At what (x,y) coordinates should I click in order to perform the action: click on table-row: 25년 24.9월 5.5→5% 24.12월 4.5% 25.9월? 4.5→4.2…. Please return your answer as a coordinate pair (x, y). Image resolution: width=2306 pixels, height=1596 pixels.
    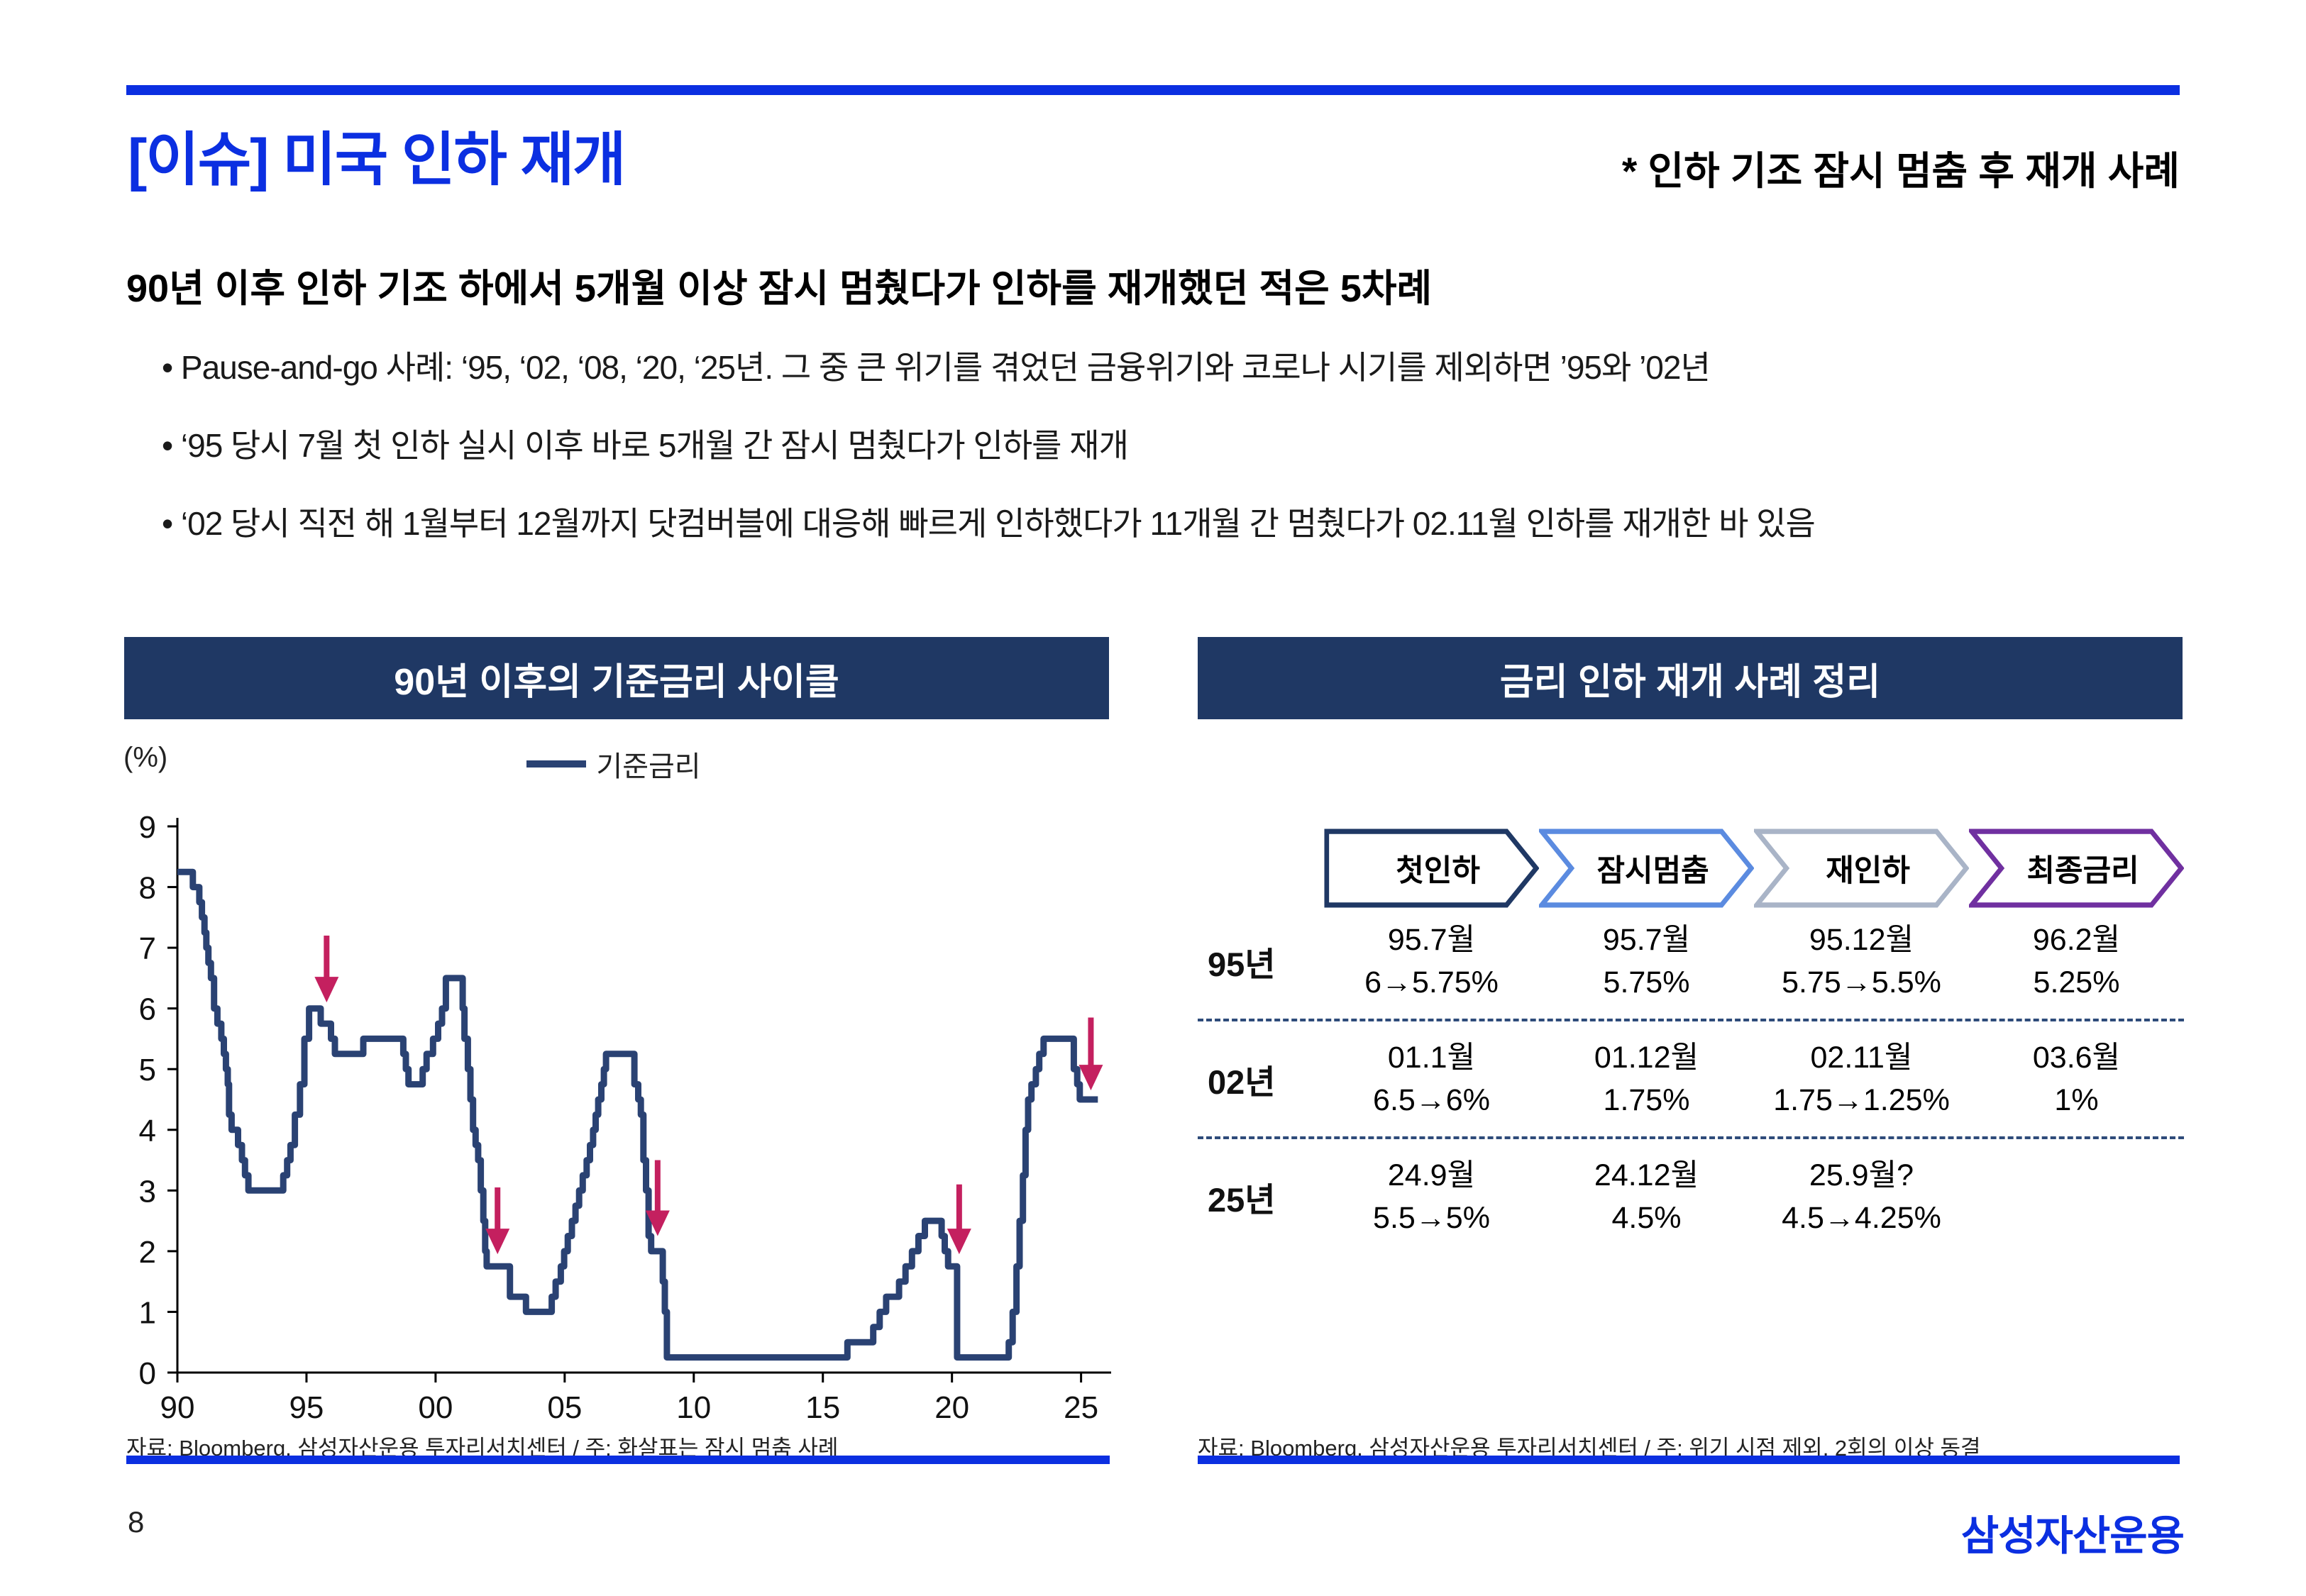
    Looking at the image, I should click on (1691, 1196).